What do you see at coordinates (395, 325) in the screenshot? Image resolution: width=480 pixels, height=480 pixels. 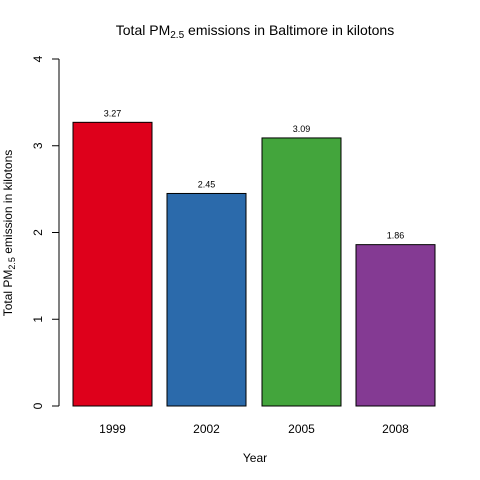 I see `bar-2008` at bounding box center [395, 325].